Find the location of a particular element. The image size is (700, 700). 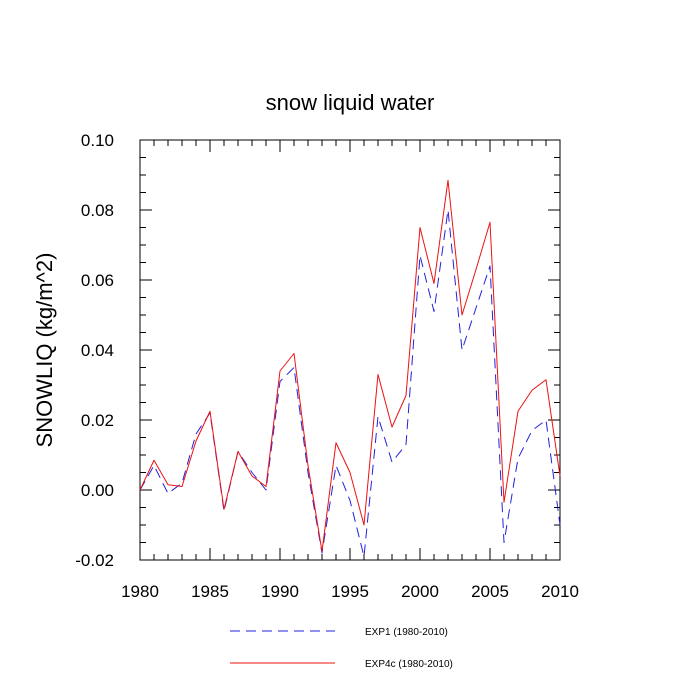

x-tick-label: 1980 is located at coordinates (140, 591).